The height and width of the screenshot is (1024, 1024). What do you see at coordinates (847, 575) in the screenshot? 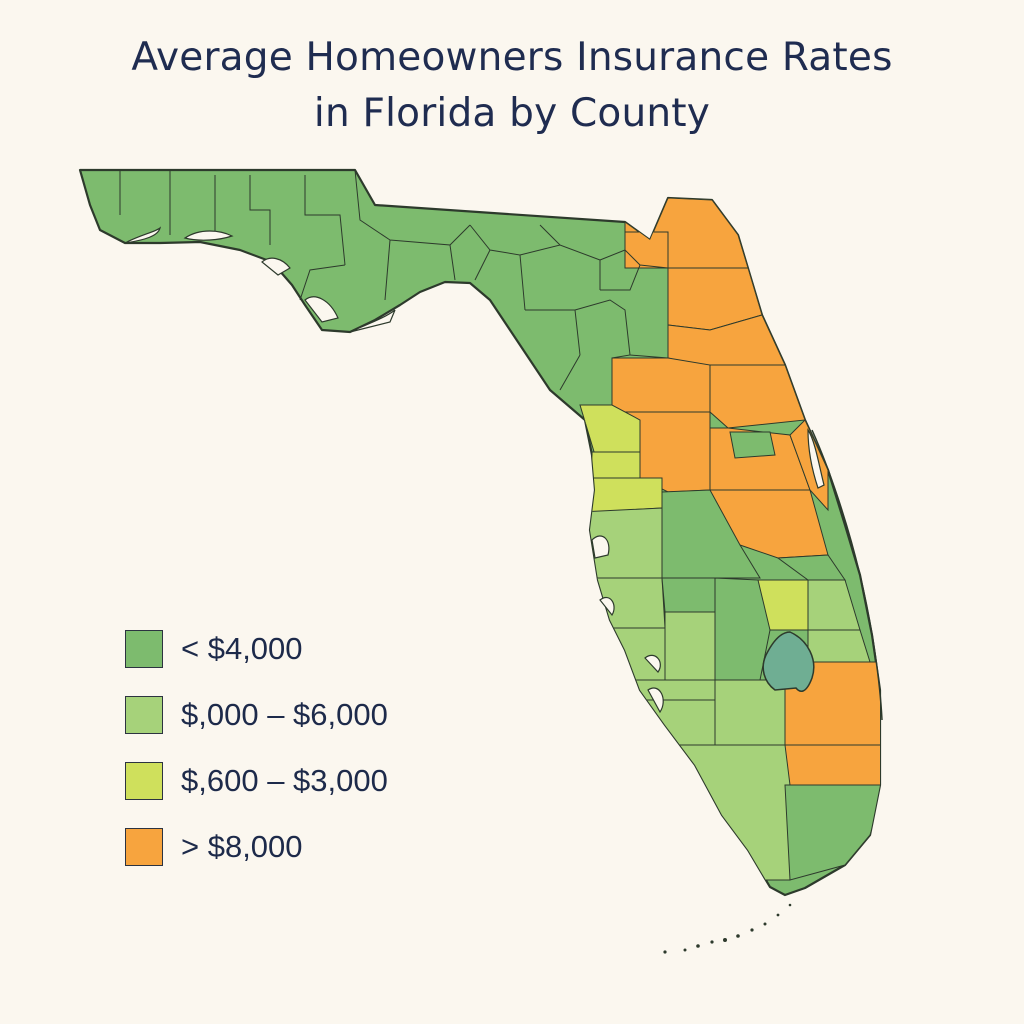
I see `east-coast-barrier-island` at bounding box center [847, 575].